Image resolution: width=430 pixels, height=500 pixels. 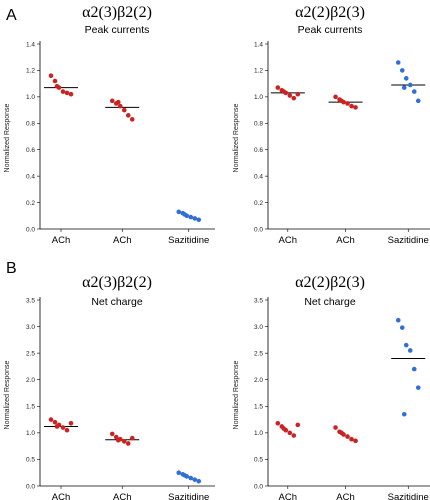 What do you see at coordinates (117, 282) in the screenshot?
I see `chart-2-title: α2(3)β2(2)` at bounding box center [117, 282].